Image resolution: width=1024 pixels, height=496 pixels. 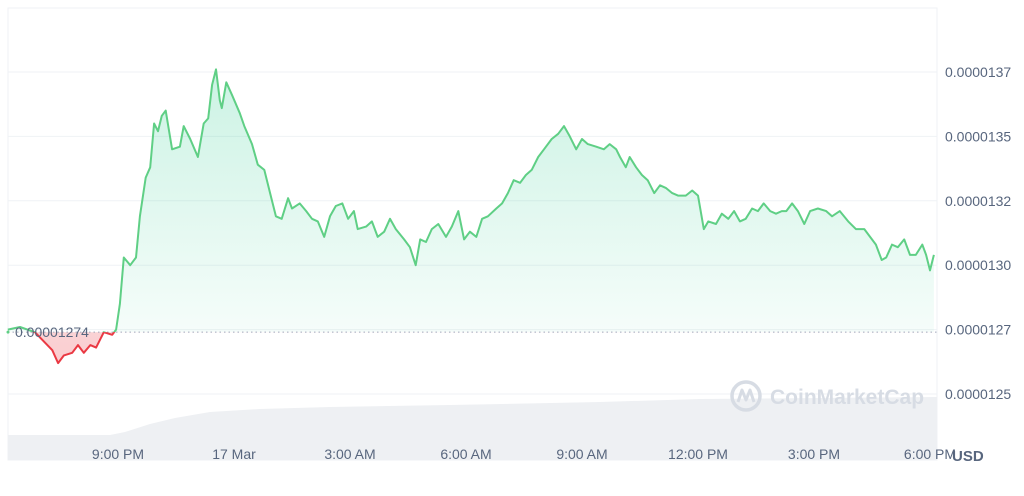 I want to click on watermark: CoinMarketCap, so click(x=827, y=396).